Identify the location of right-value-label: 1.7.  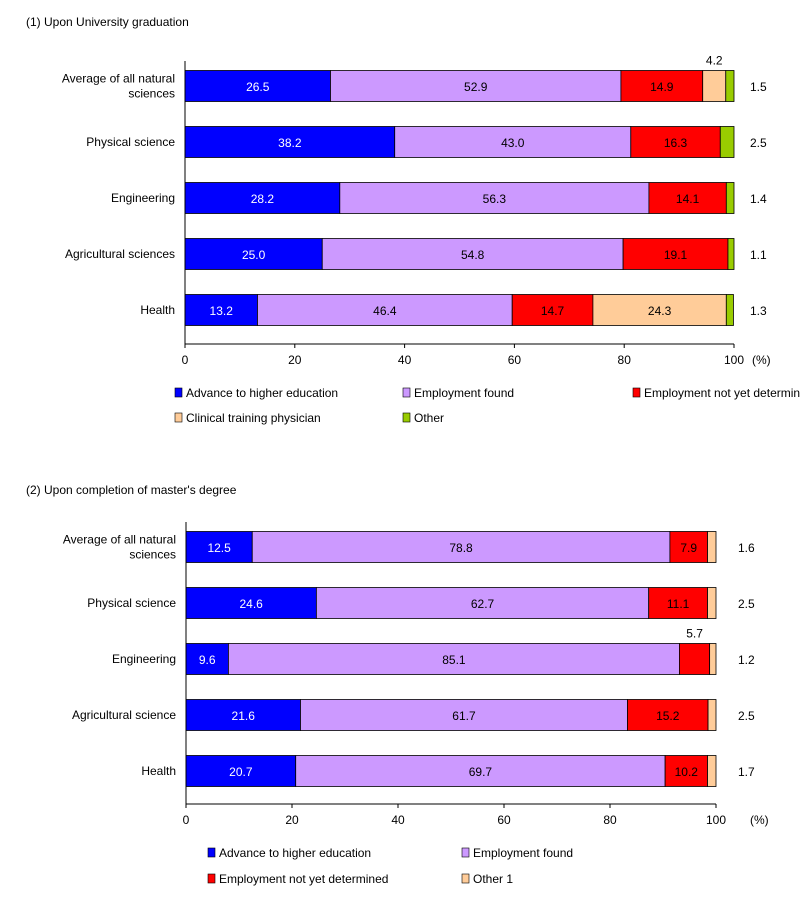
(746, 772).